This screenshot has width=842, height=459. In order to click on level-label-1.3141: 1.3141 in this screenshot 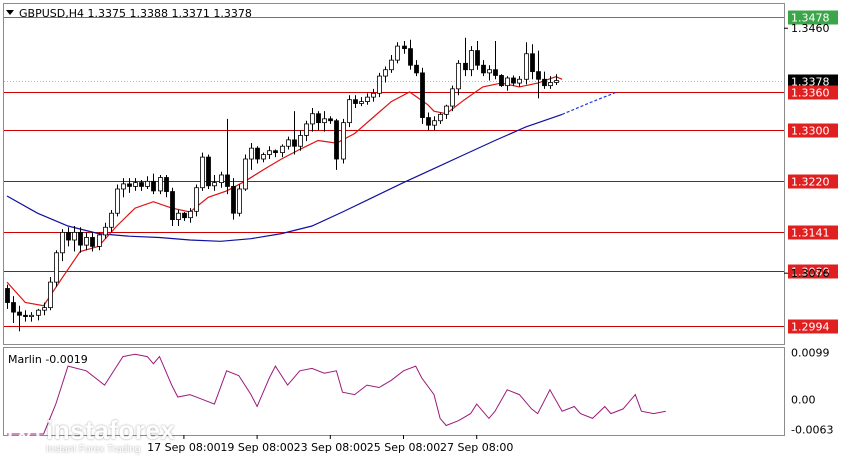, I will do `click(810, 233)`.